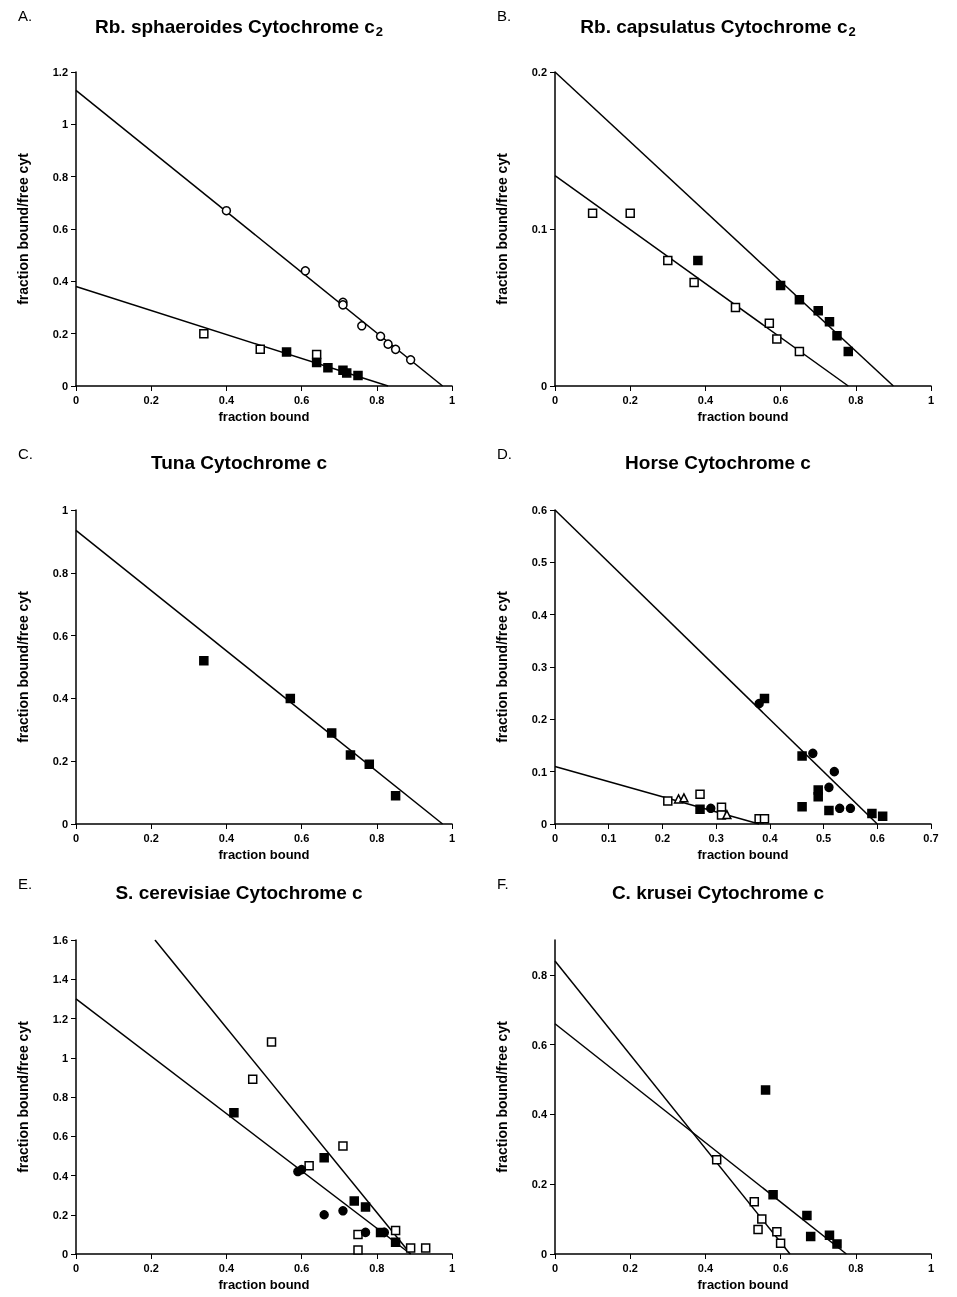 The height and width of the screenshot is (1297, 957). Describe the element at coordinates (60, 940) in the screenshot. I see `y-tick-label: 1.6` at that location.